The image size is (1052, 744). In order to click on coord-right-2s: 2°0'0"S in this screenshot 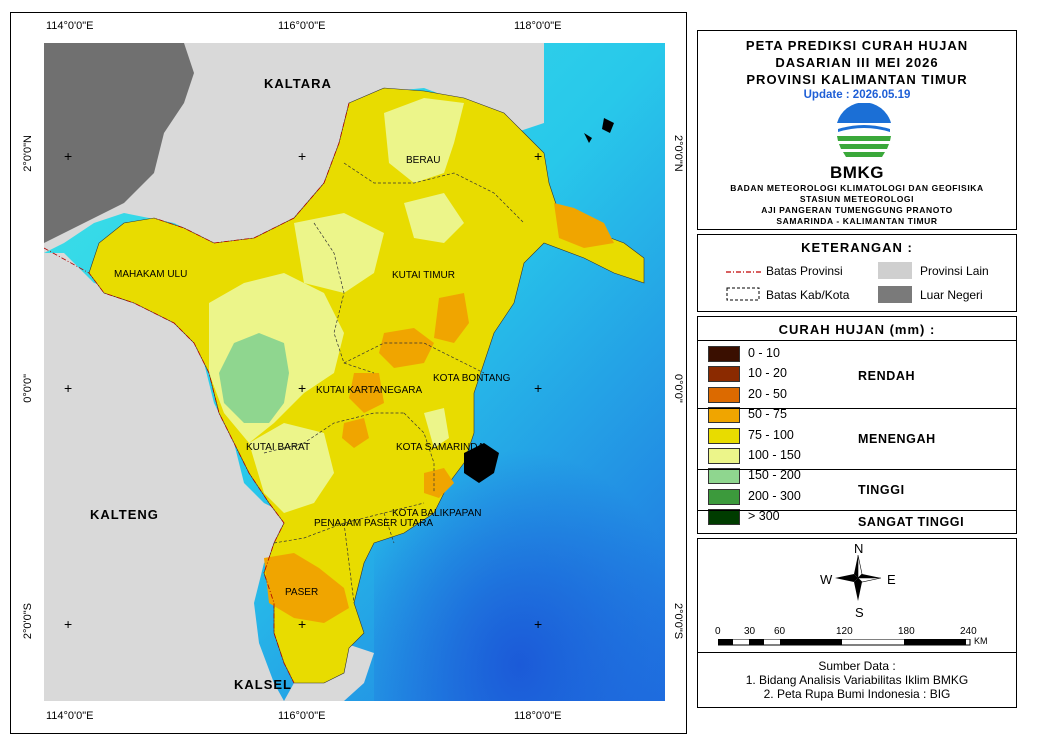, I will do `click(678, 621)`.